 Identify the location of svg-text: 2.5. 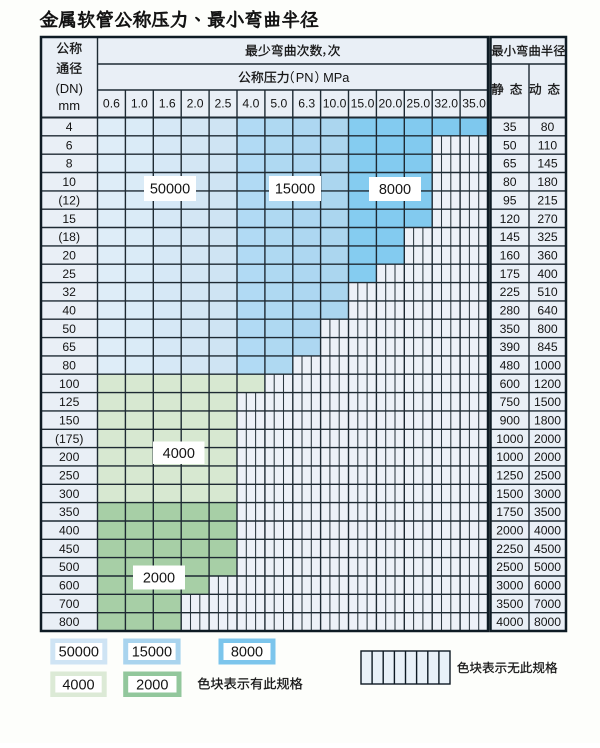
(223, 104).